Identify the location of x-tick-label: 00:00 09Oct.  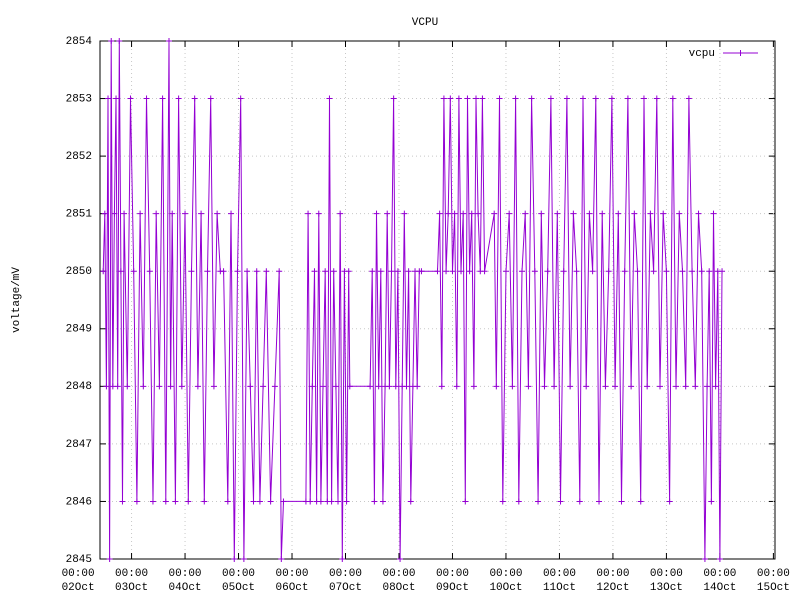
(452, 581).